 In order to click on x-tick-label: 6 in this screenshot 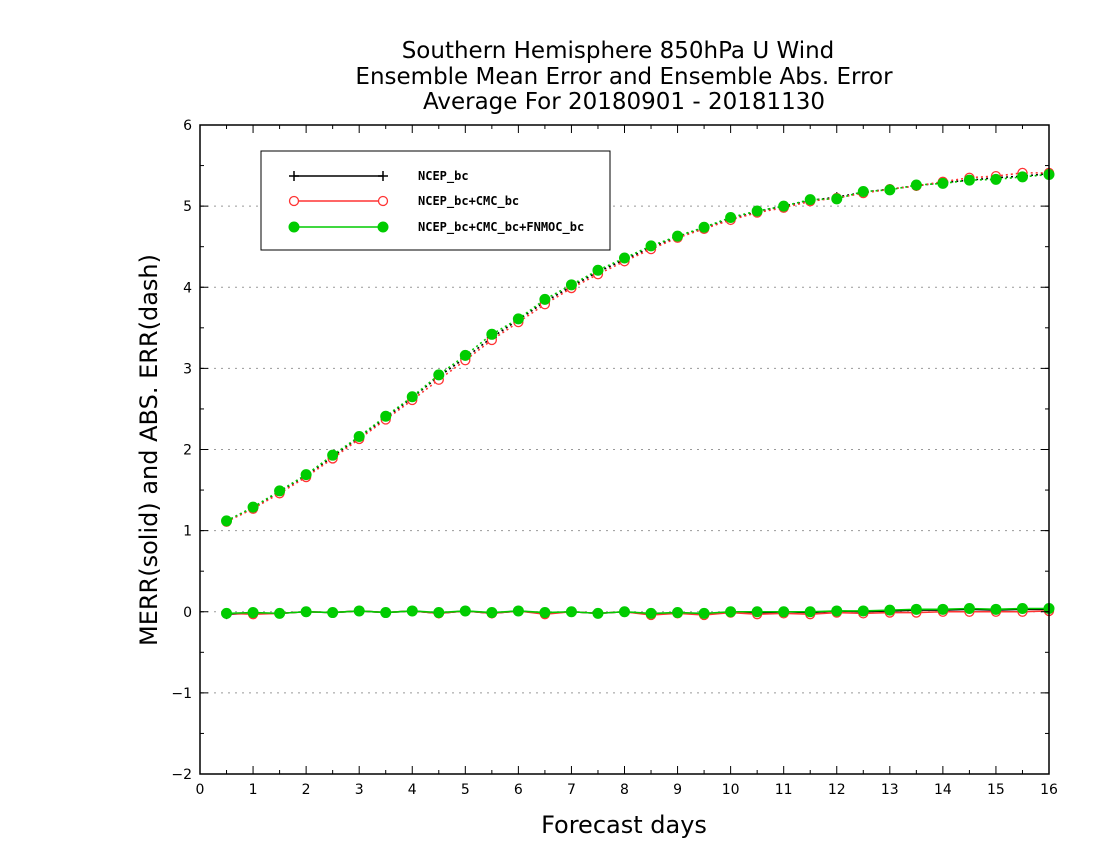, I will do `click(518, 790)`.